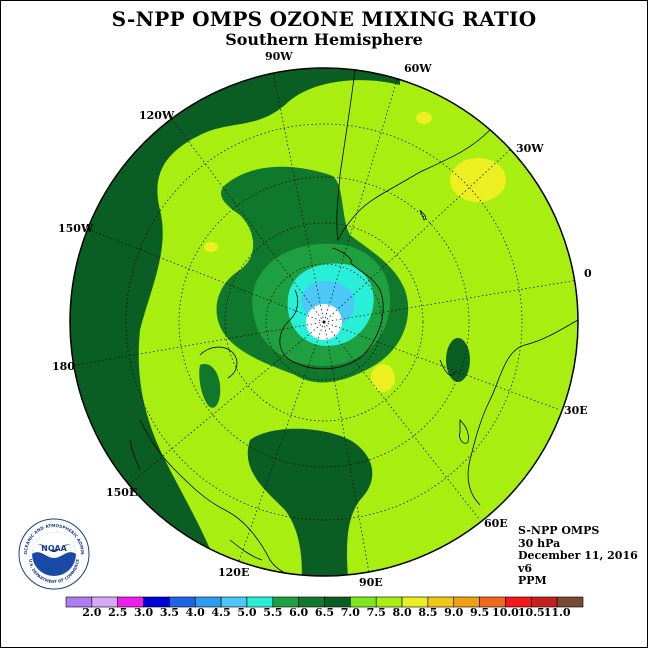 Image resolution: width=648 pixels, height=648 pixels. What do you see at coordinates (76, 228) in the screenshot?
I see `lon-label-150w: 150W` at bounding box center [76, 228].